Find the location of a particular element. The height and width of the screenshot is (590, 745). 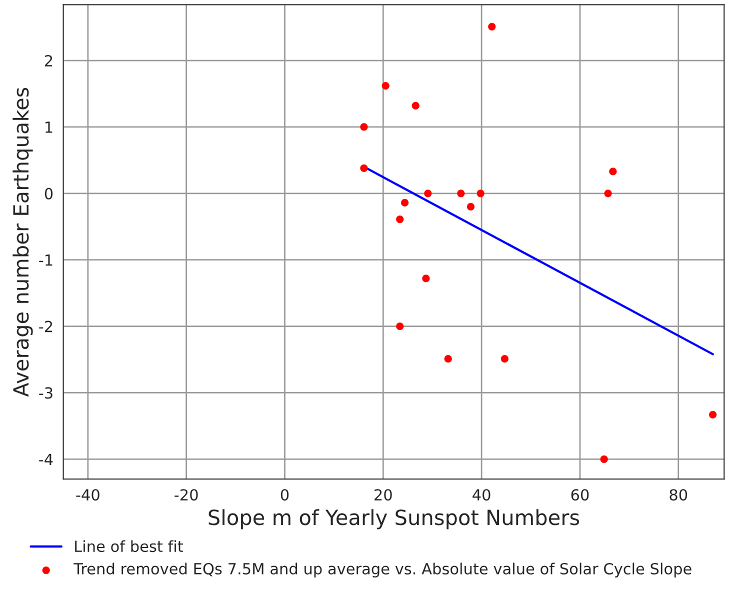

x-tick-label: 40 is located at coordinates (481, 495).